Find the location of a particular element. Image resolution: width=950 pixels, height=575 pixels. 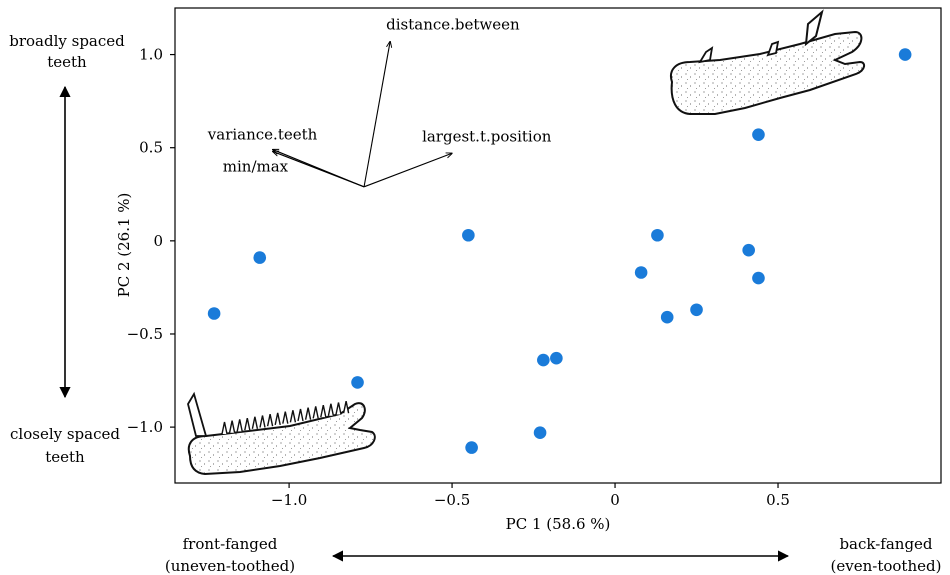

y-tick-label: 0 is located at coordinates (158, 241).